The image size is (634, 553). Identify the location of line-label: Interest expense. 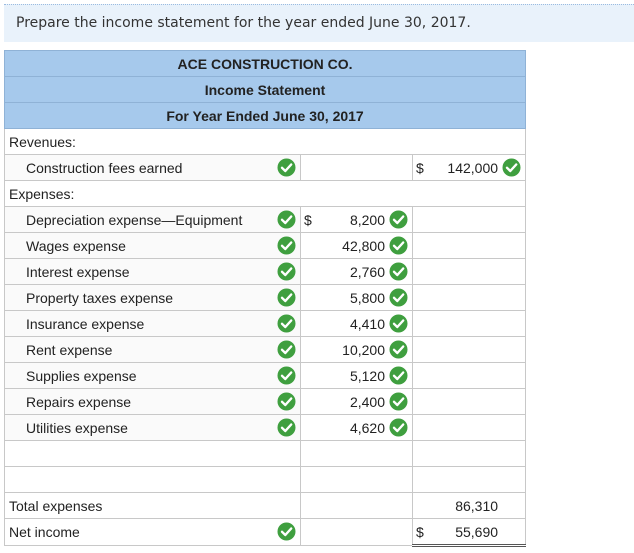
(78, 272).